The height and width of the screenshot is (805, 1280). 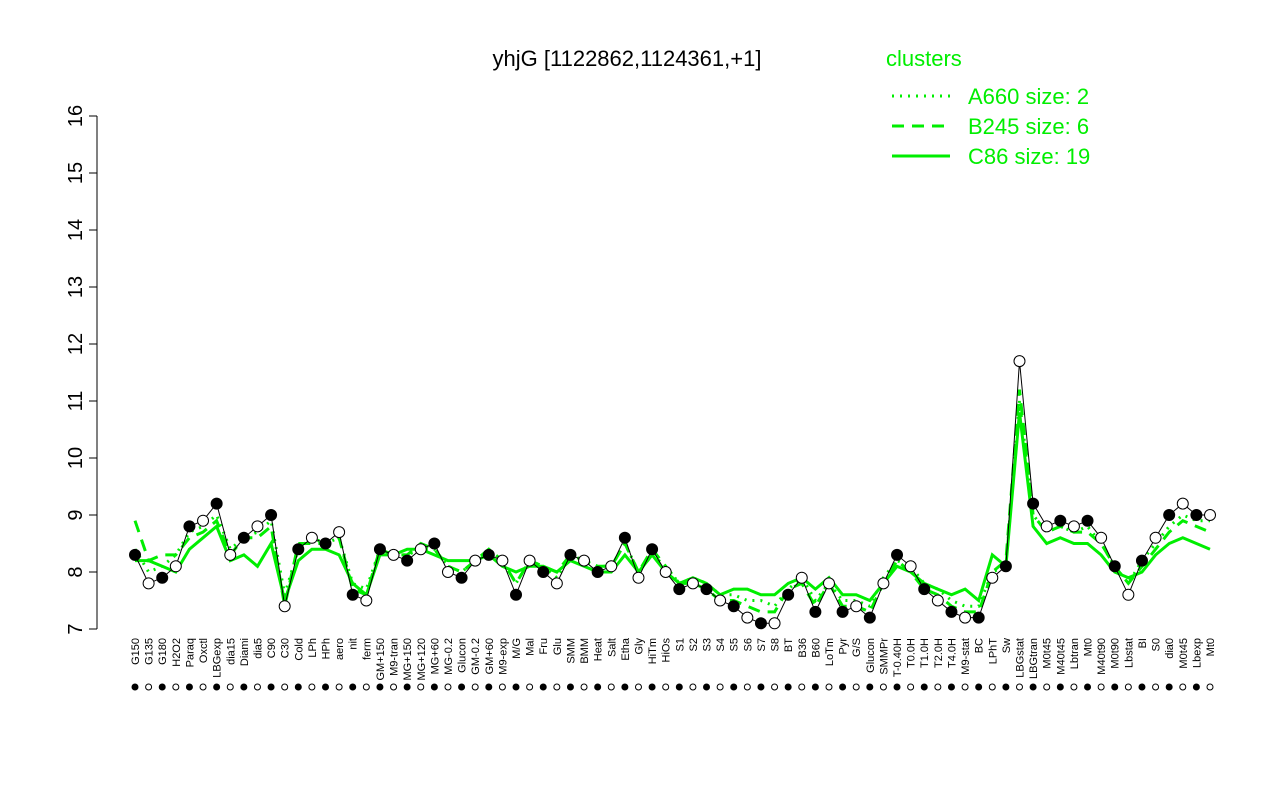 I want to click on x-tick-label: BMM, so click(x=585, y=651).